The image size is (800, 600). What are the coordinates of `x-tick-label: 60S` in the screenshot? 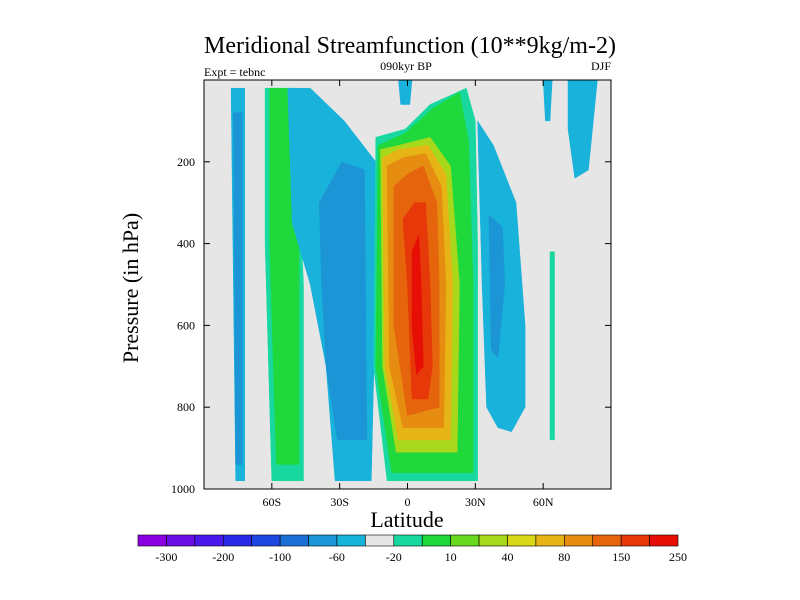 It's located at (271, 502).